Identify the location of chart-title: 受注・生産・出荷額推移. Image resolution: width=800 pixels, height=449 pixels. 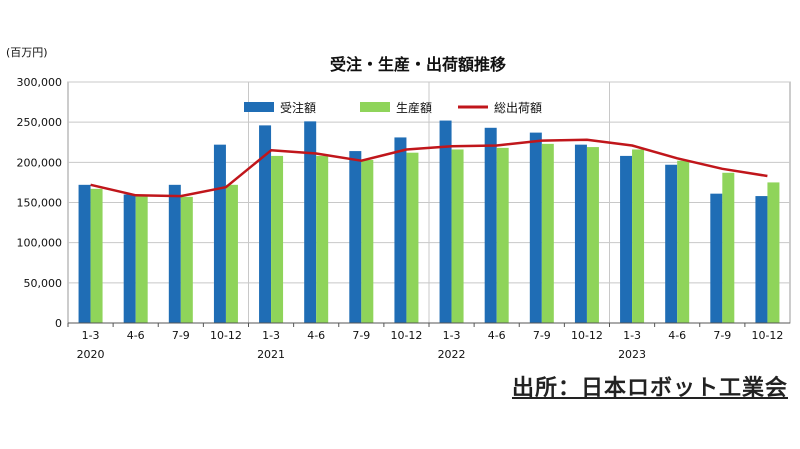
(418, 64).